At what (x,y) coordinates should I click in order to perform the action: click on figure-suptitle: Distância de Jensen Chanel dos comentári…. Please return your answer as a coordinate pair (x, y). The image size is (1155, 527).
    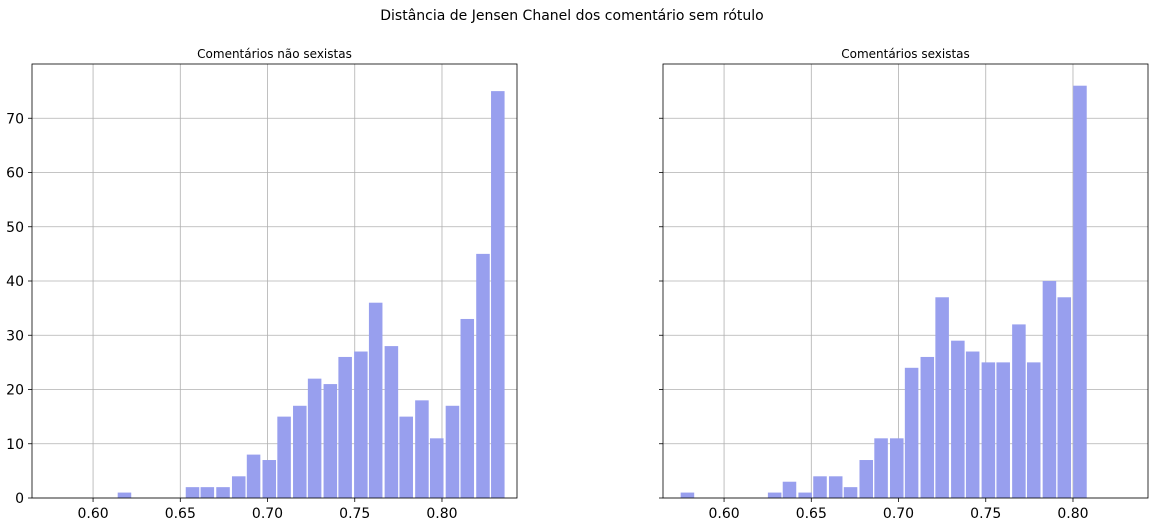
    Looking at the image, I should click on (572, 16).